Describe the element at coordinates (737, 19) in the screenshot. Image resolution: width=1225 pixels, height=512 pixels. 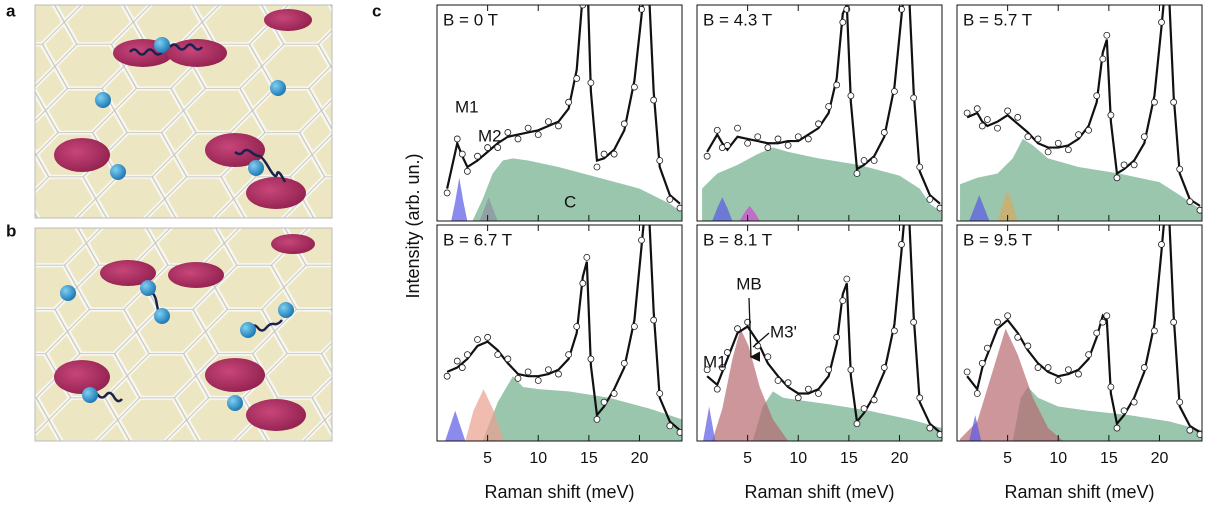
I see `panel-title: B = 4.3 T` at that location.